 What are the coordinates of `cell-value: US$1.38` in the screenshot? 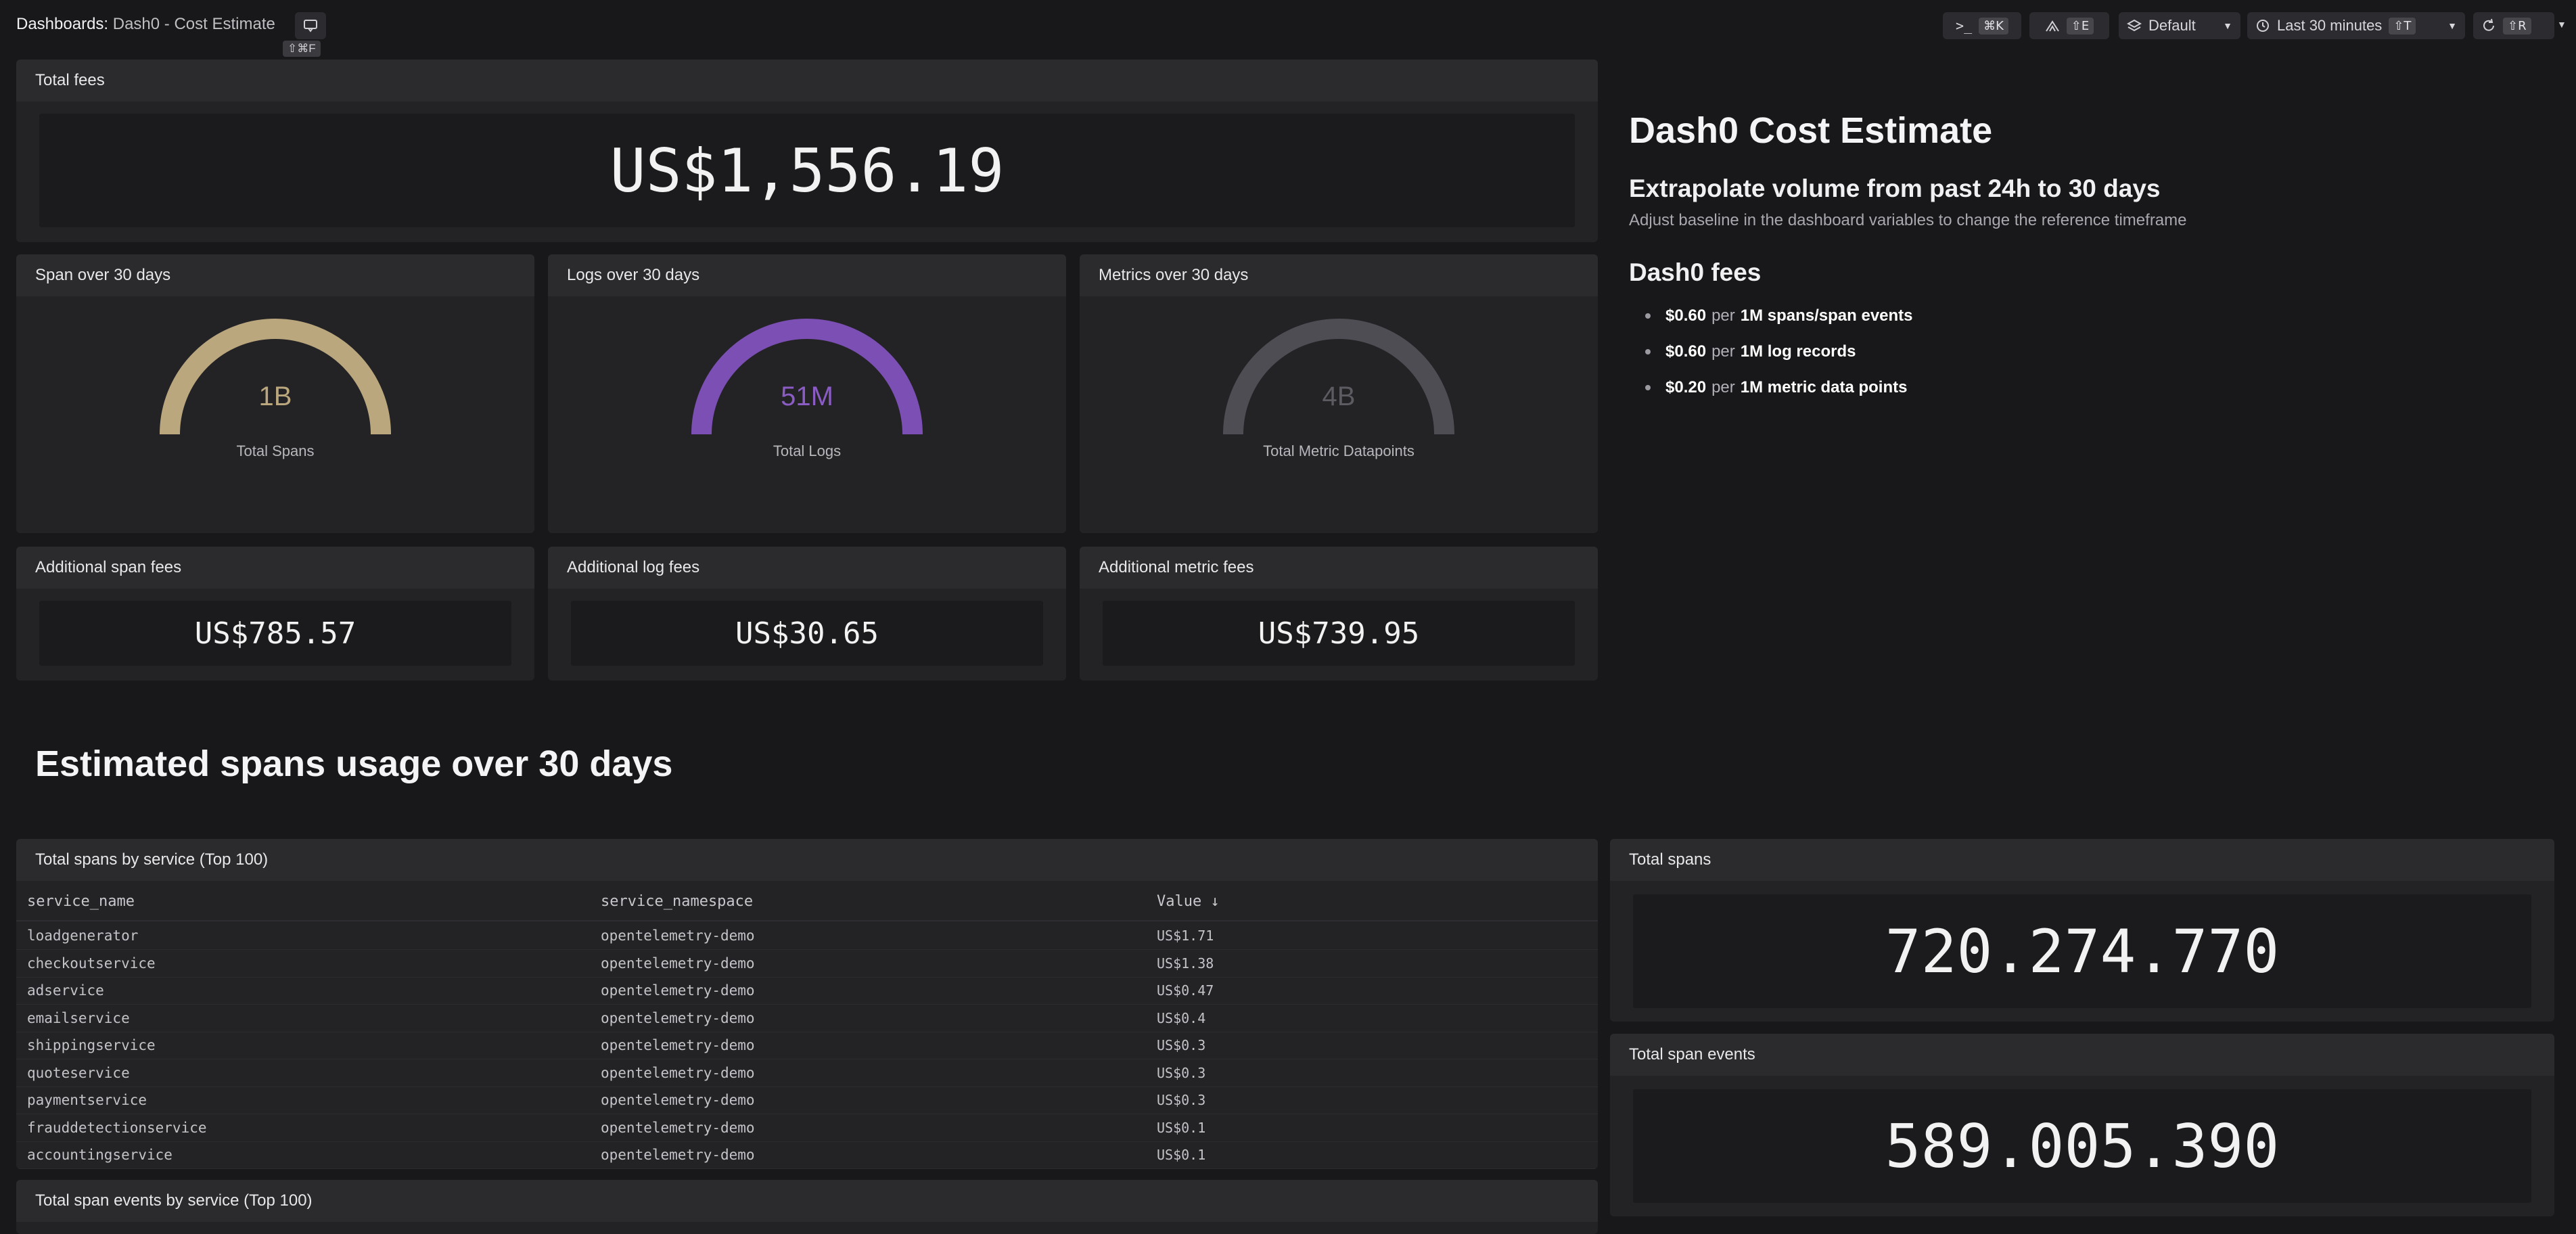 It's located at (1185, 963).